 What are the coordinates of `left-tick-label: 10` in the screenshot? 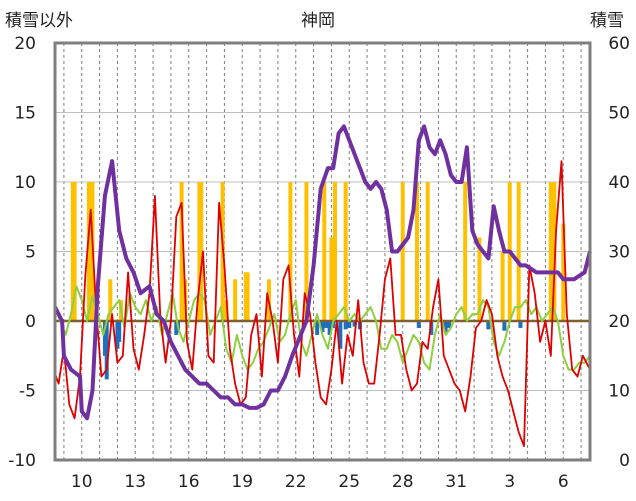 It's located at (25, 183).